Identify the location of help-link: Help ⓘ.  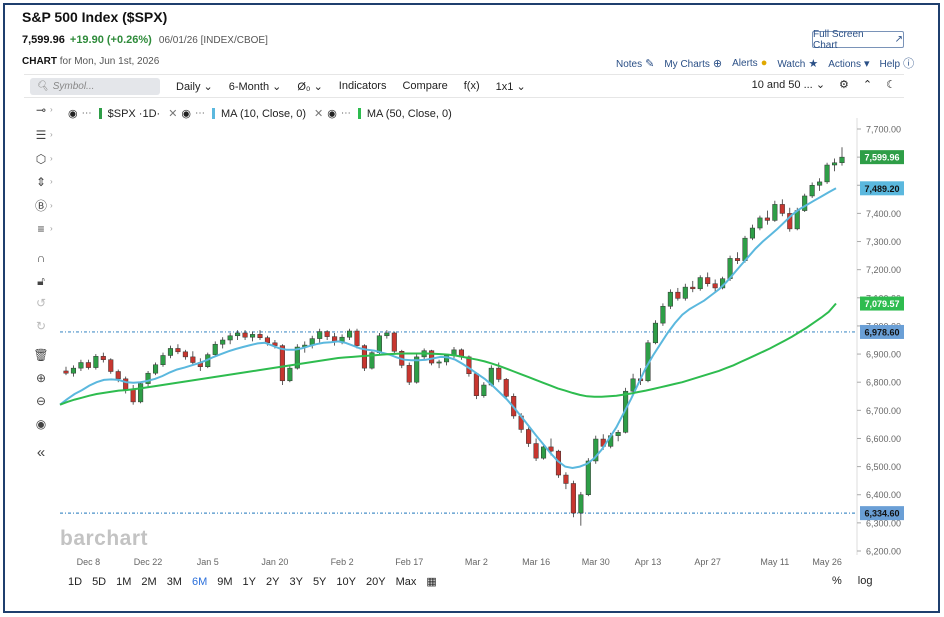
(897, 63).